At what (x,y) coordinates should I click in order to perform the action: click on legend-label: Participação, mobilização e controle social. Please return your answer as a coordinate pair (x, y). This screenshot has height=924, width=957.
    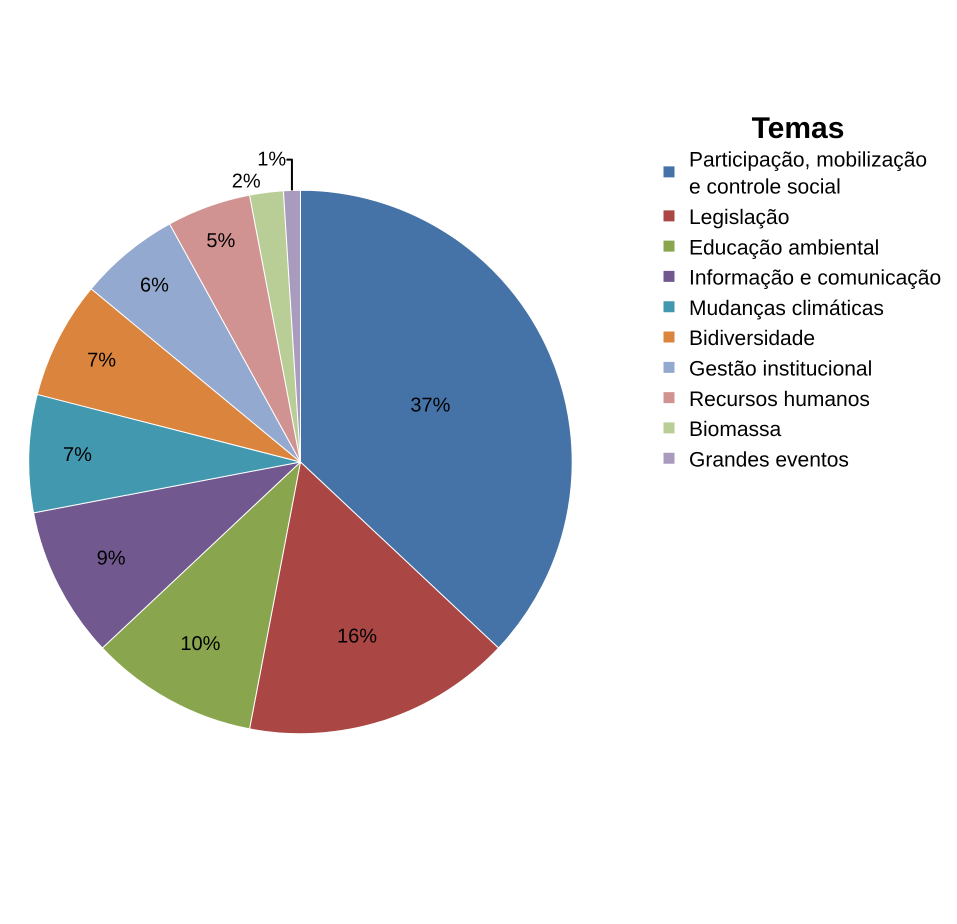
    Looking at the image, I should click on (808, 173).